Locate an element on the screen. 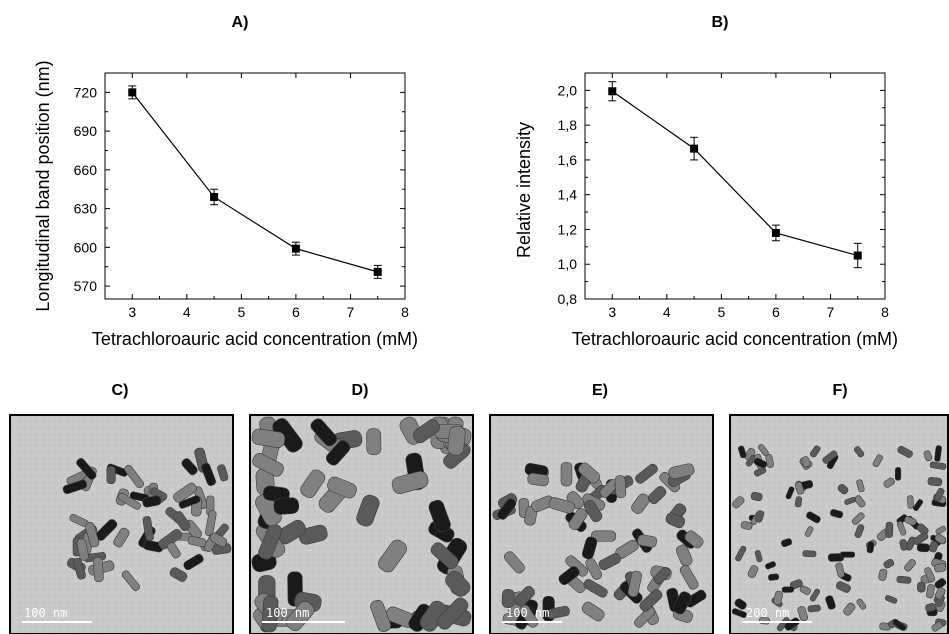  y-axis-label-b: Relative intensity is located at coordinates (524, 190).